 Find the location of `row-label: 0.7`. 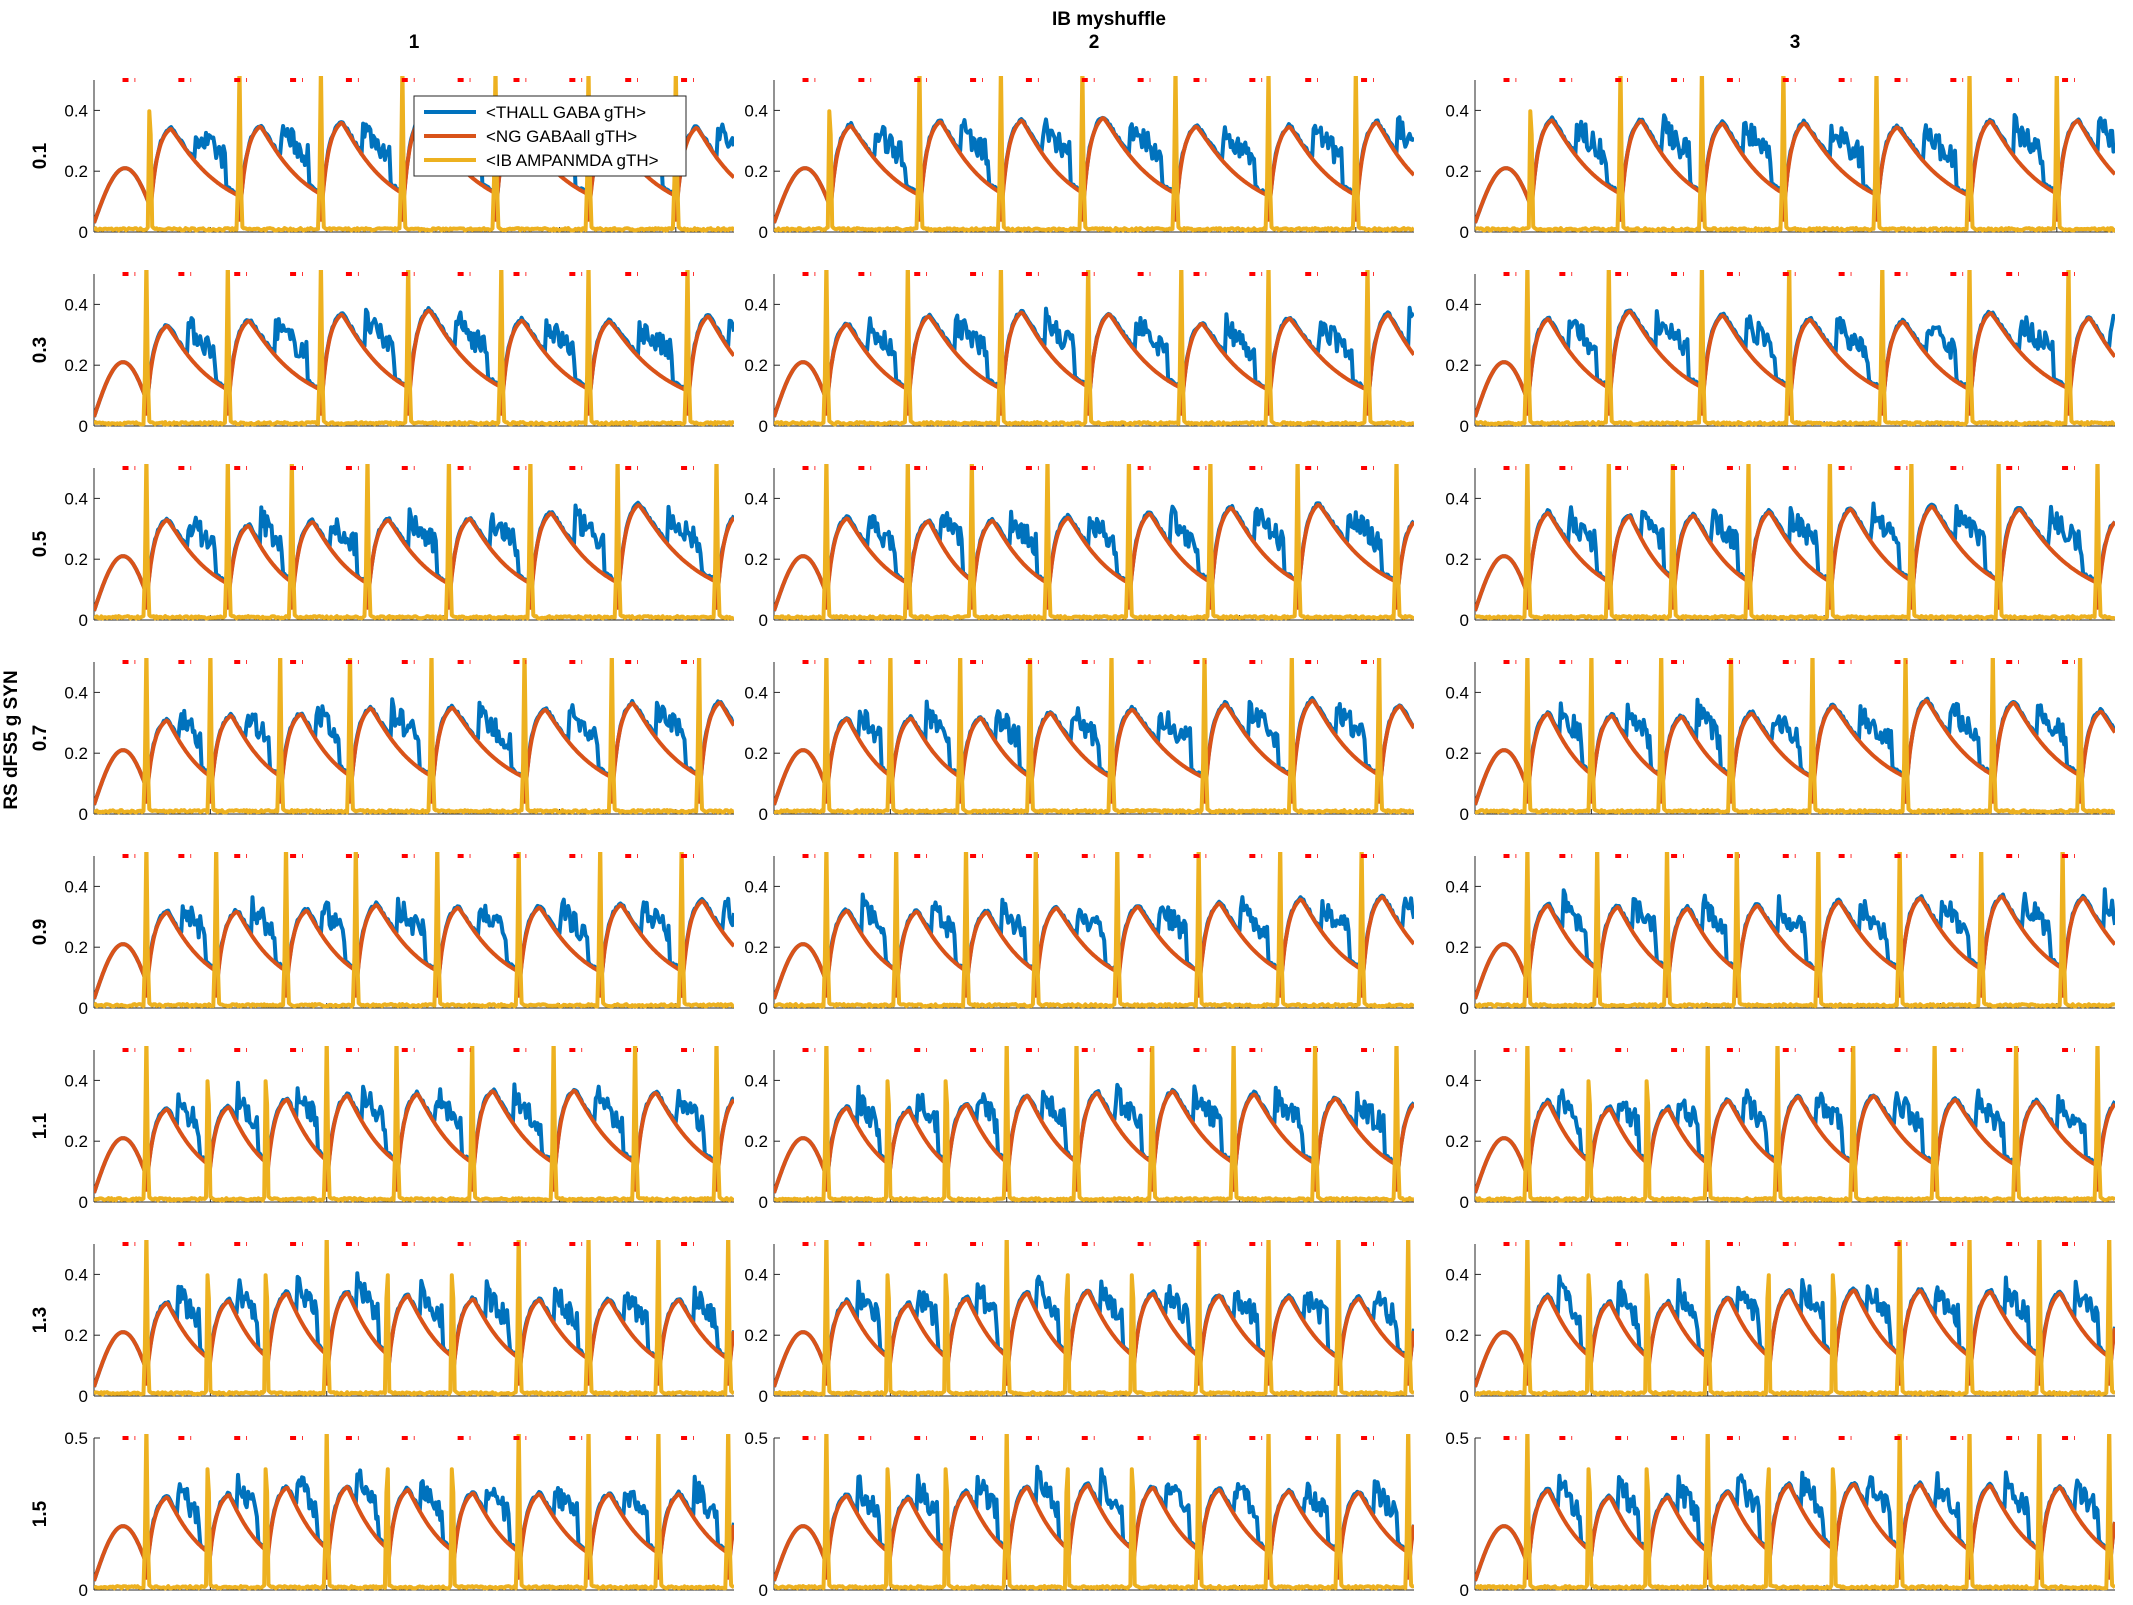

row-label: 0.7 is located at coordinates (40, 738).